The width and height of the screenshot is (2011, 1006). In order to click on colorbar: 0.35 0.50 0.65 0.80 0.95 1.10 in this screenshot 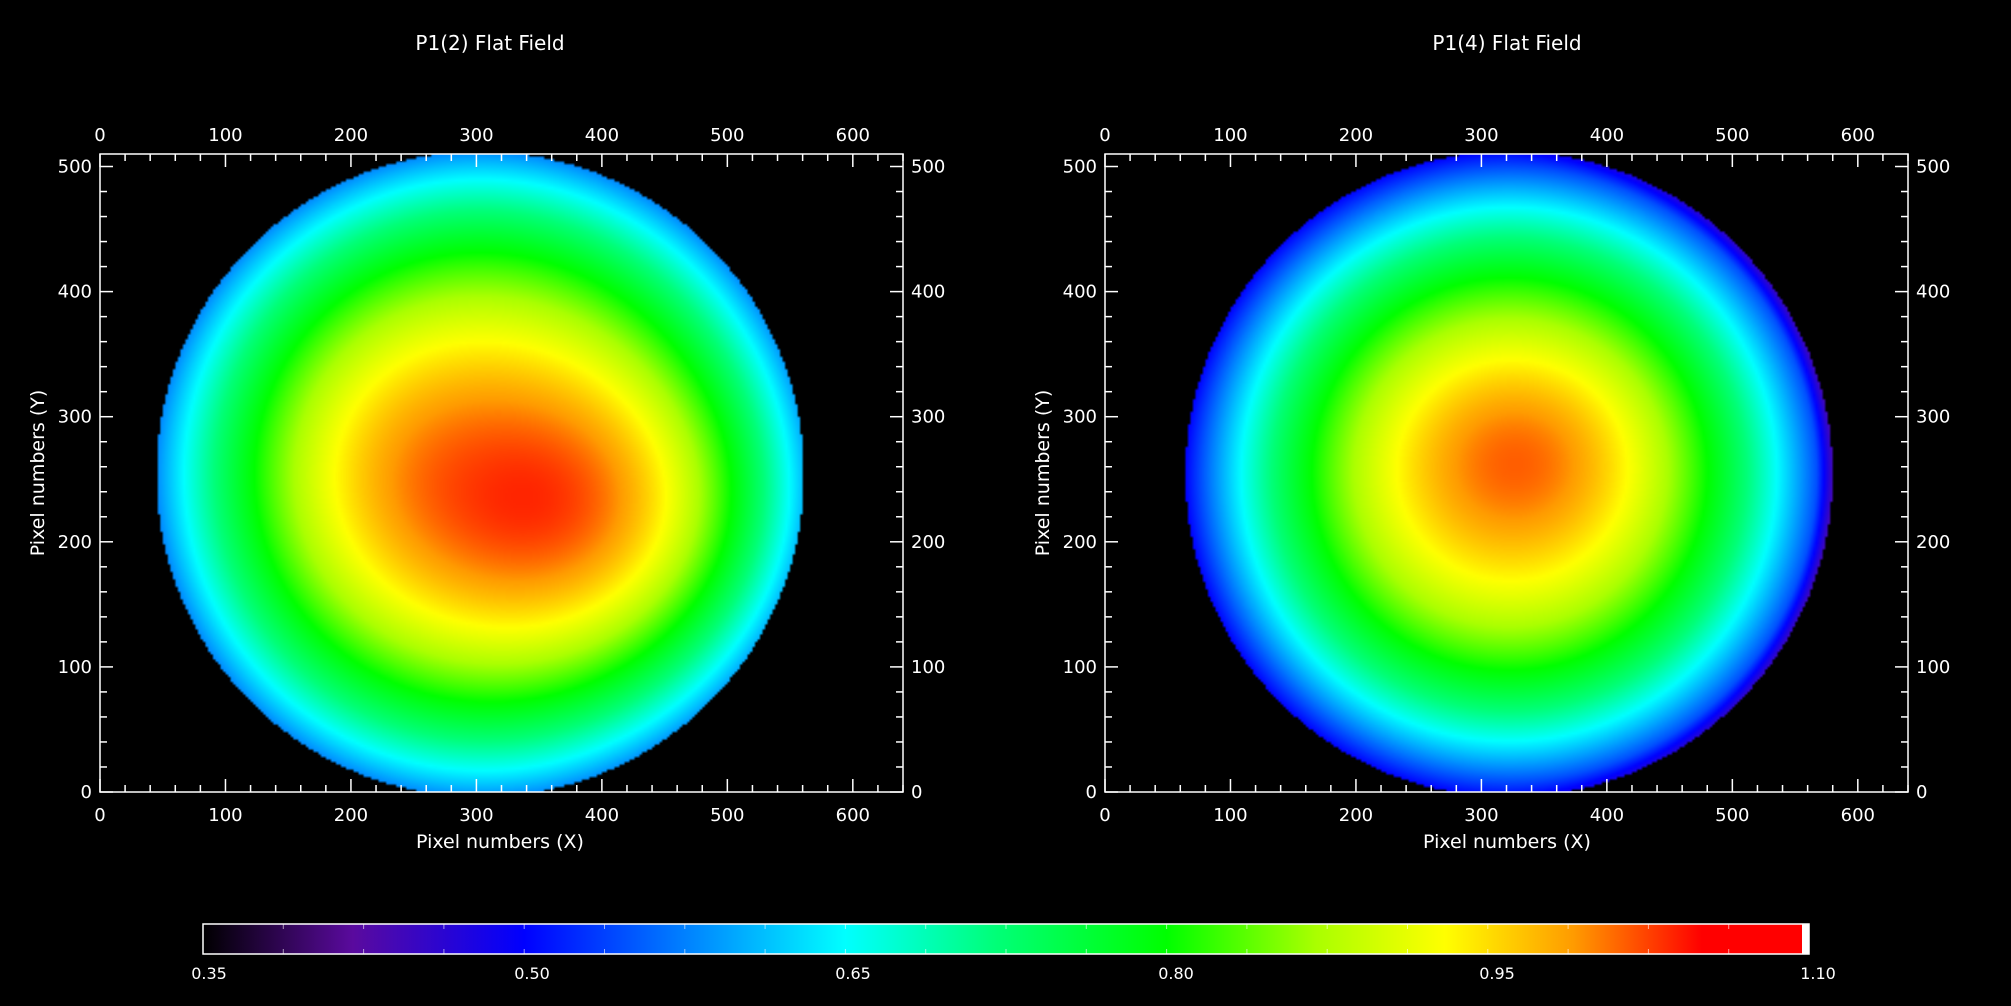, I will do `click(1013, 953)`.